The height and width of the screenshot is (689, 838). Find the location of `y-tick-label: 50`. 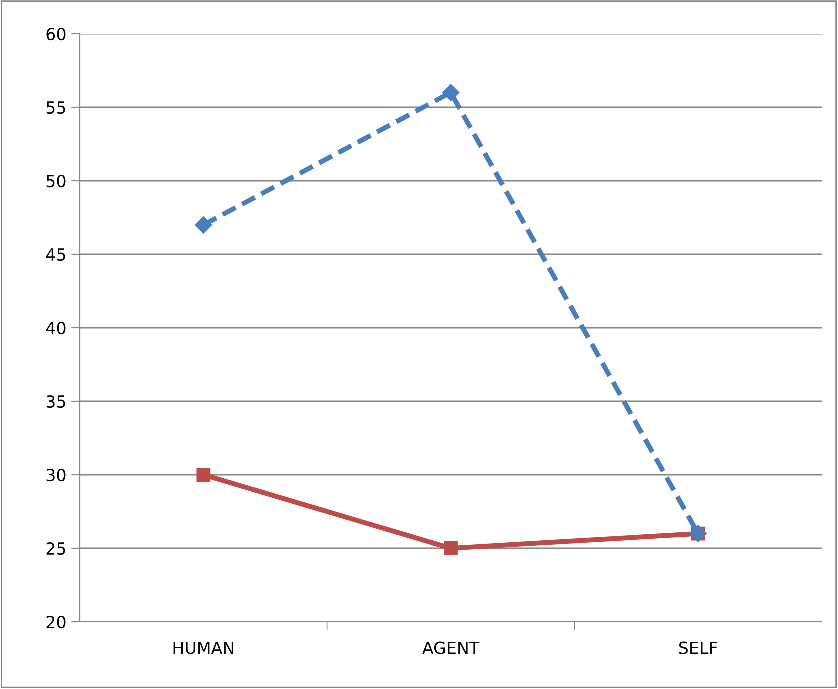

y-tick-label: 50 is located at coordinates (56, 181).